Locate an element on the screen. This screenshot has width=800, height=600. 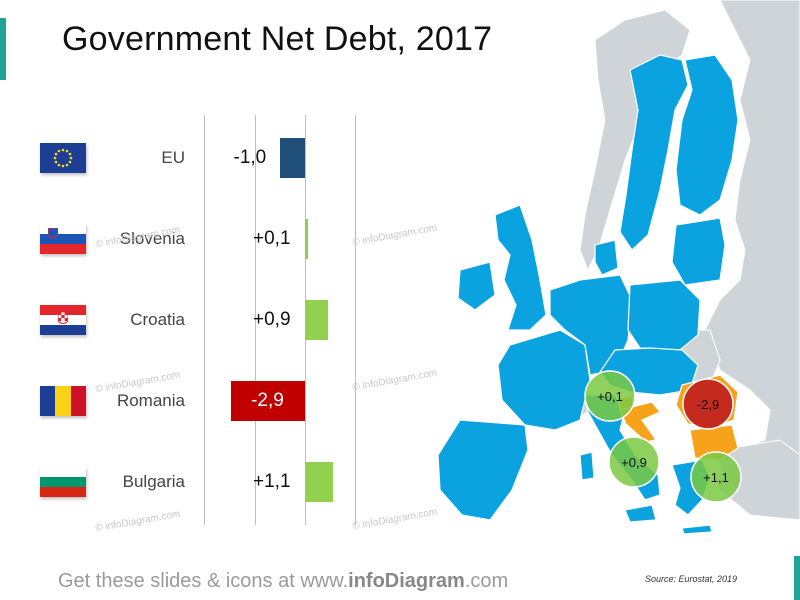
bubble-slovenia: +0,1 is located at coordinates (610, 396).